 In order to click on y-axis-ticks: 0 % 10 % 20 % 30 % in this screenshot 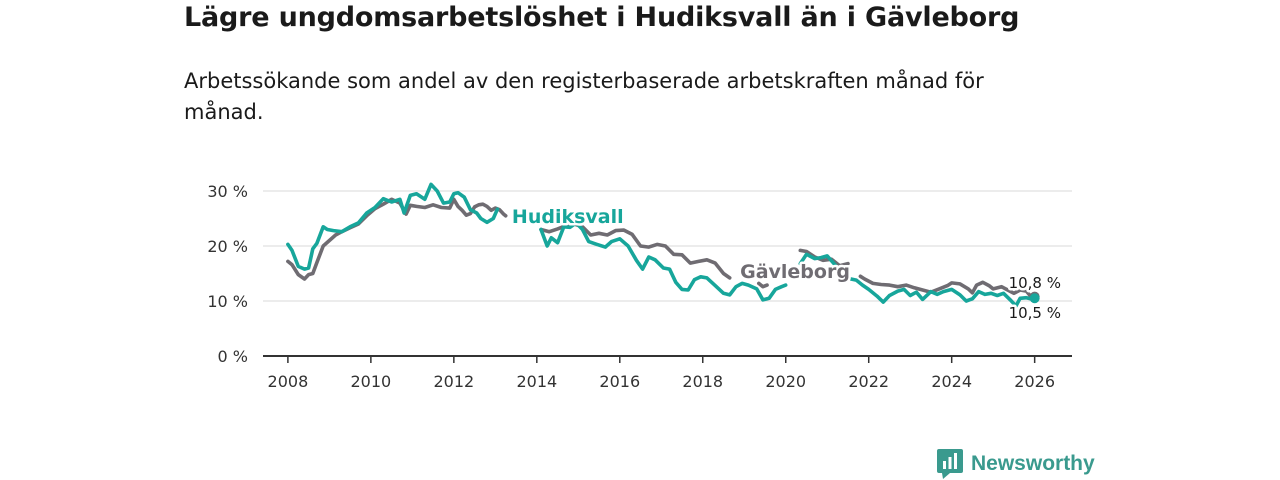, I will do `click(227, 274)`.